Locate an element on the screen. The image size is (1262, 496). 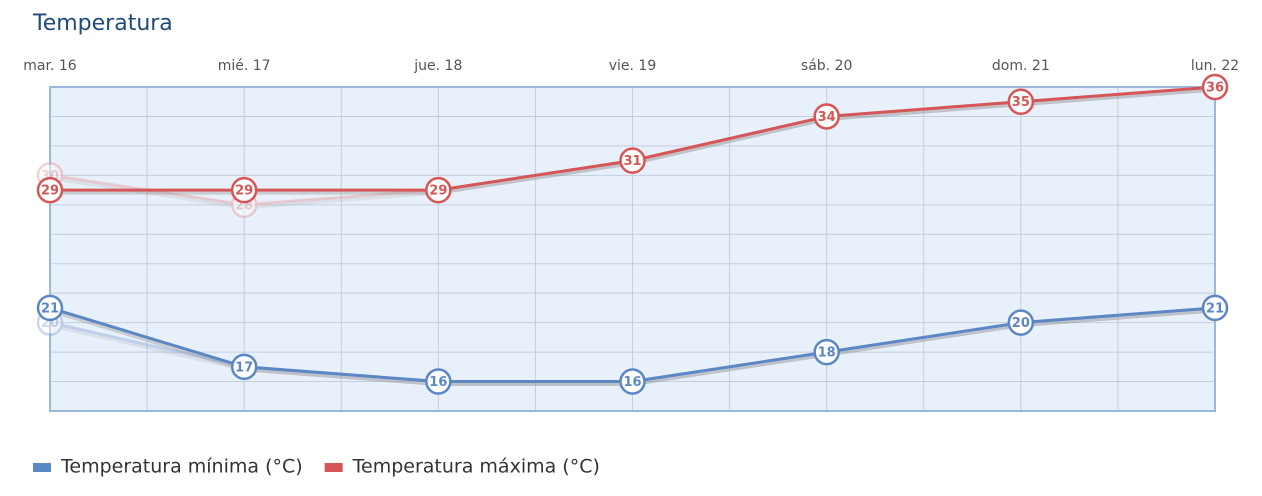
legend-label: Temperatura máxima (°C) is located at coordinates (476, 467).